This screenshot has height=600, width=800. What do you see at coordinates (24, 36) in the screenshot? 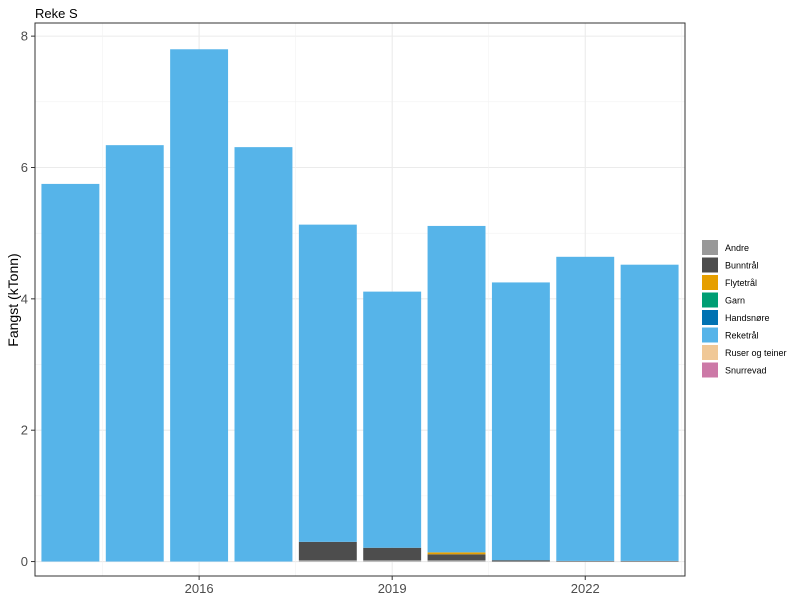
I see `y-tick-label: 8` at bounding box center [24, 36].